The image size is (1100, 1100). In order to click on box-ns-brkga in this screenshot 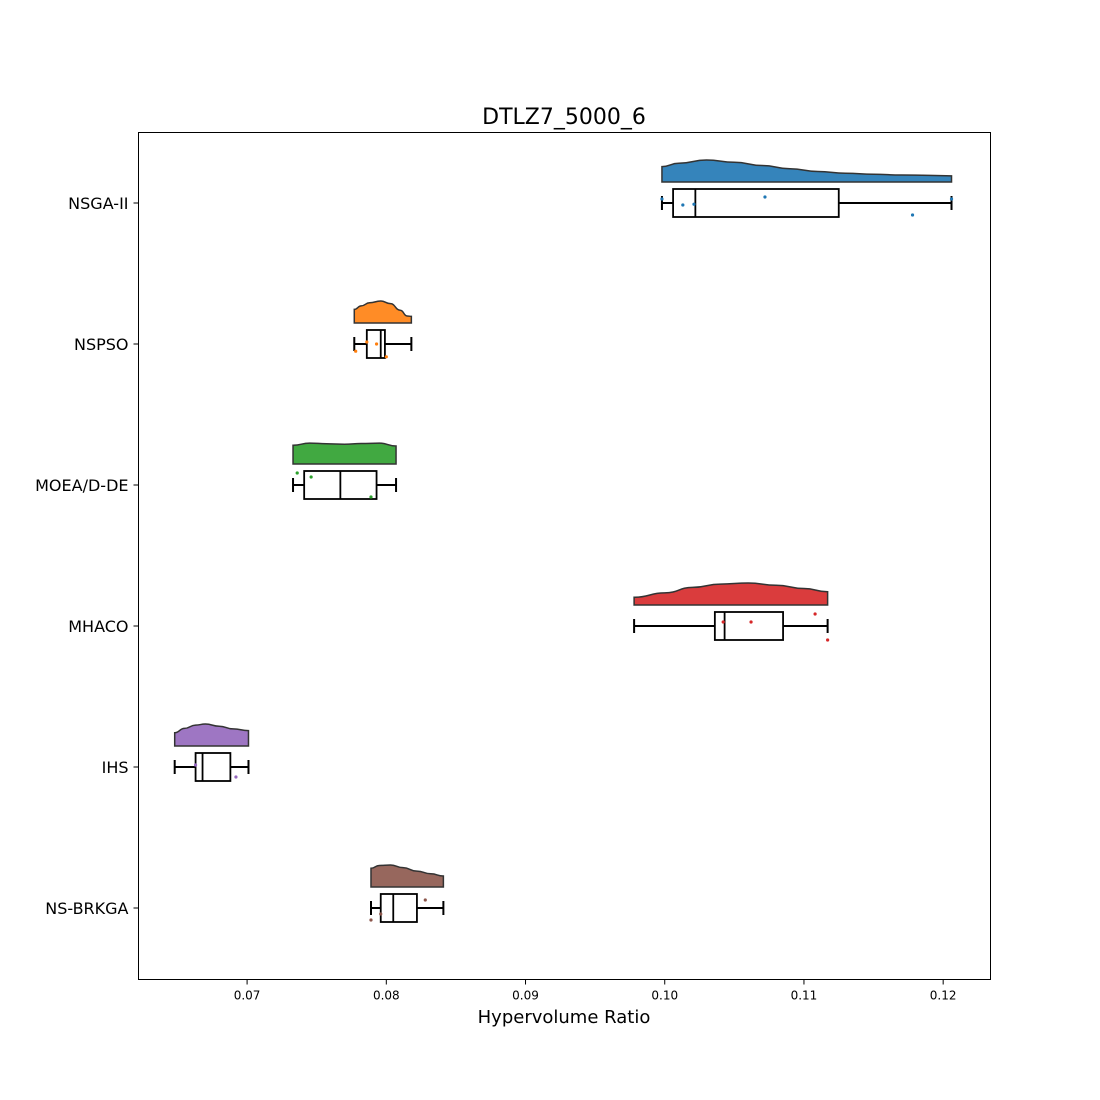, I will do `click(398, 908)`.